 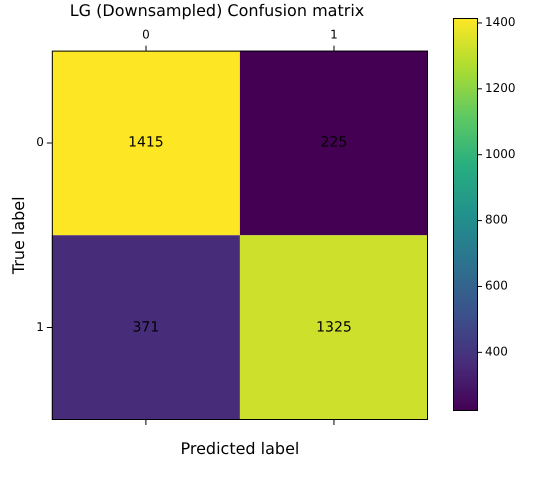 What do you see at coordinates (500, 22) in the screenshot?
I see `color-bar-label: 1400` at bounding box center [500, 22].